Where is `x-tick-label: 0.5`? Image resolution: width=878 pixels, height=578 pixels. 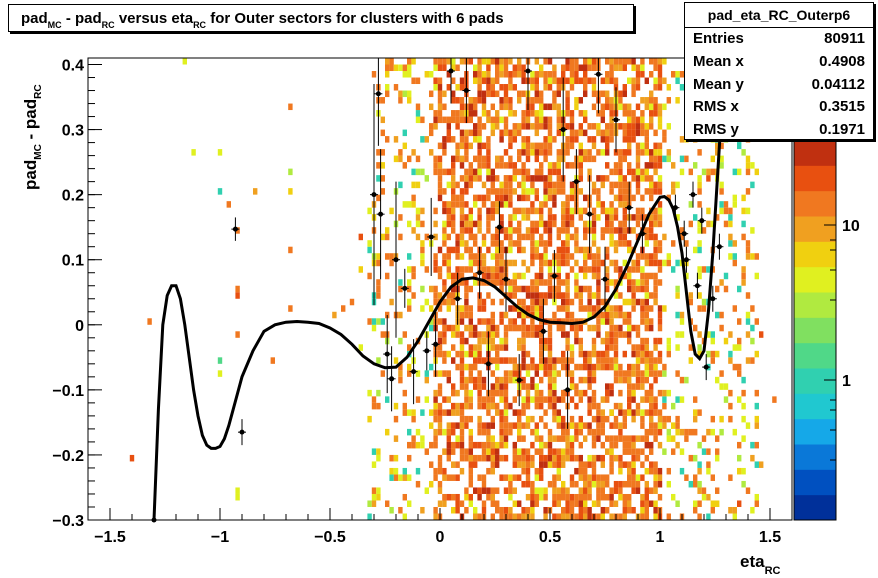
x-tick-label: 0.5 is located at coordinates (550, 537).